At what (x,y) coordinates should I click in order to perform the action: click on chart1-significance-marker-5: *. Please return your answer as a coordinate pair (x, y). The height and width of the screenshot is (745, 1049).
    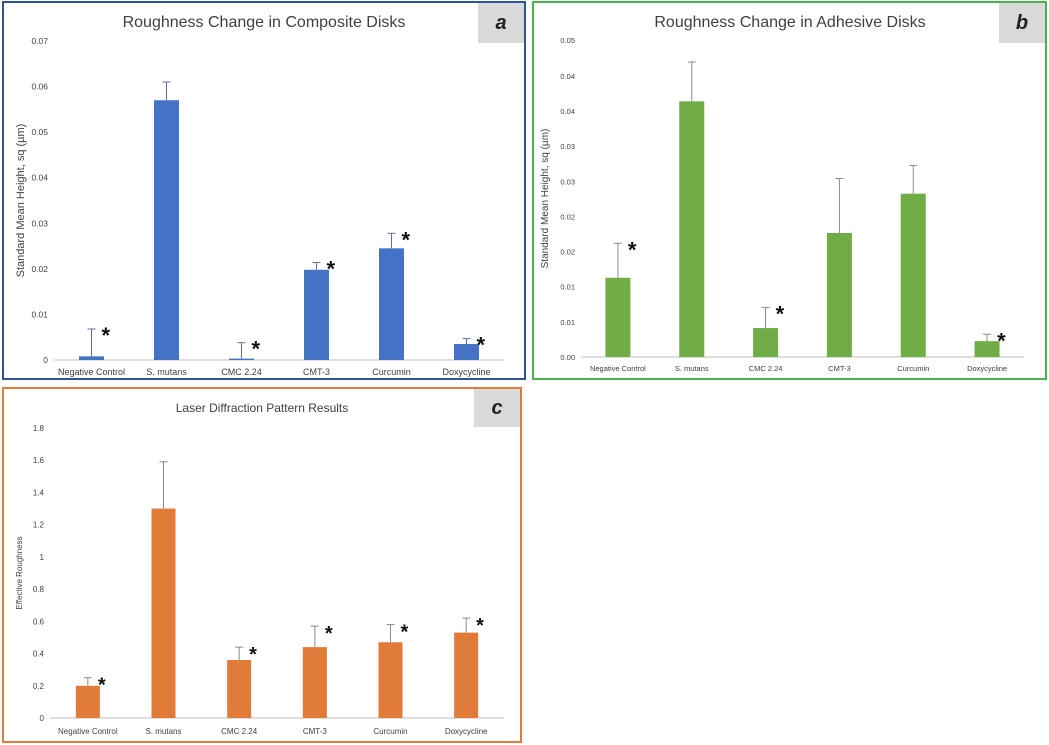
    Looking at the image, I should click on (1001, 340).